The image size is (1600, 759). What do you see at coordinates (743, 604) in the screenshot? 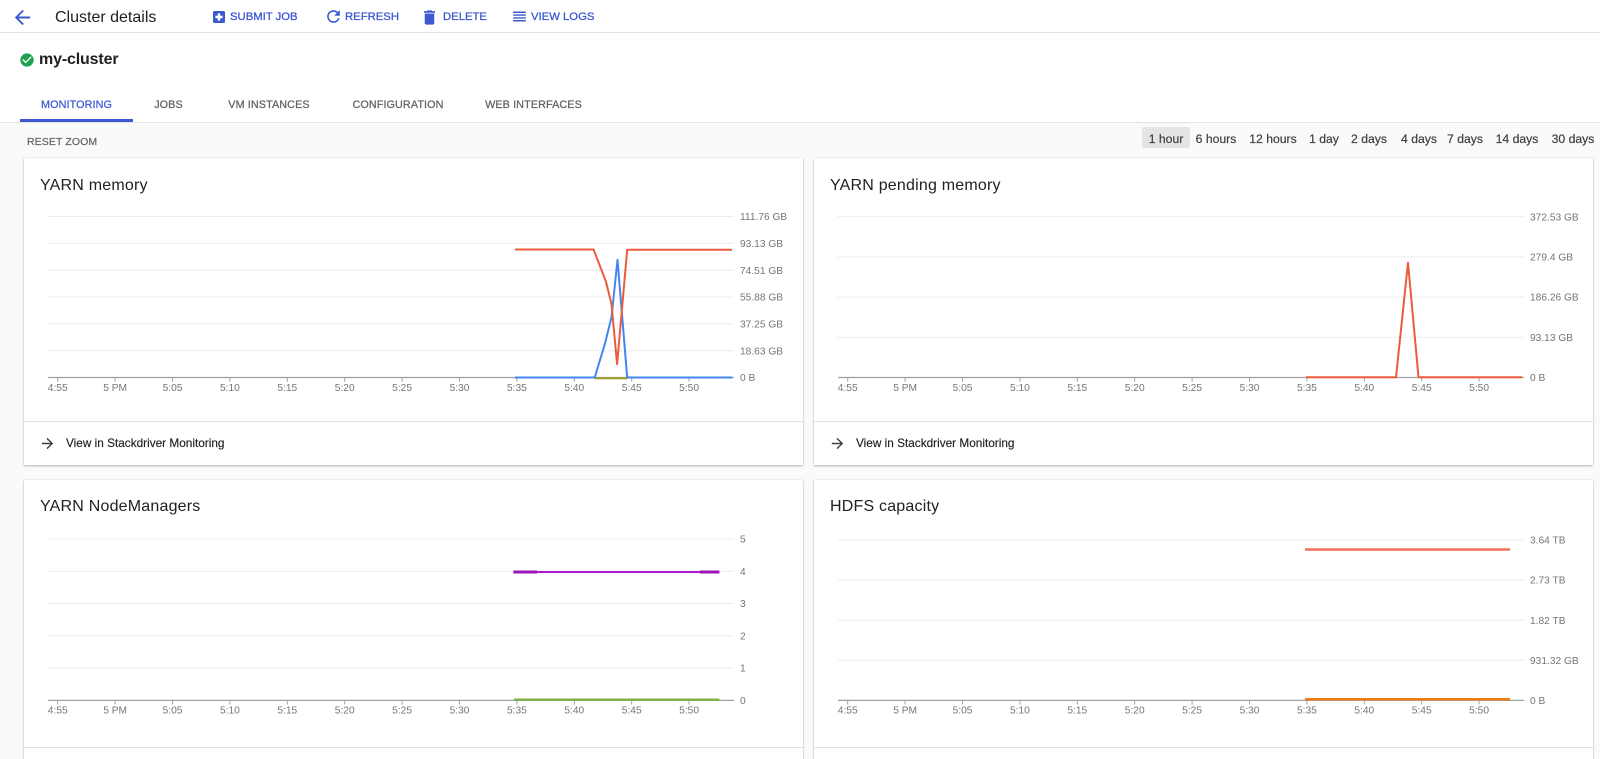
I see `svg-text: 3` at bounding box center [743, 604].